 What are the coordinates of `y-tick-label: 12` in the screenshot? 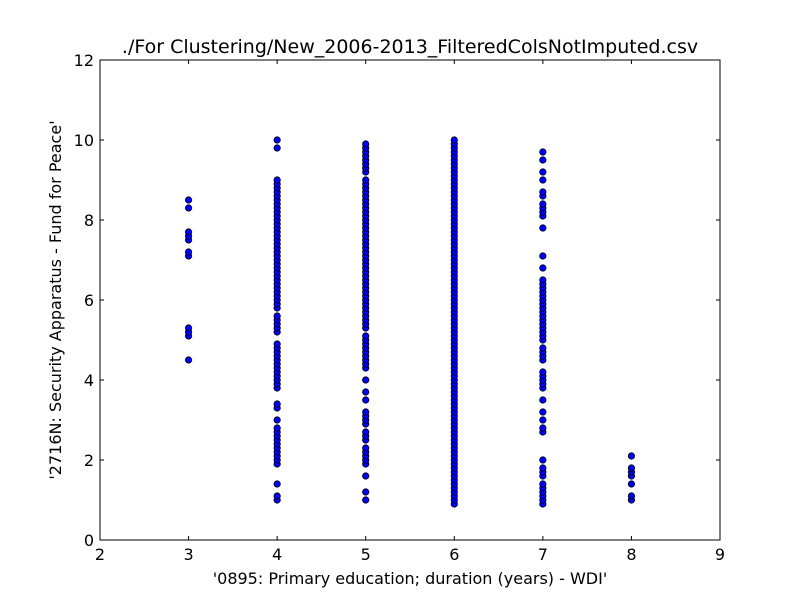 It's located at (84, 60).